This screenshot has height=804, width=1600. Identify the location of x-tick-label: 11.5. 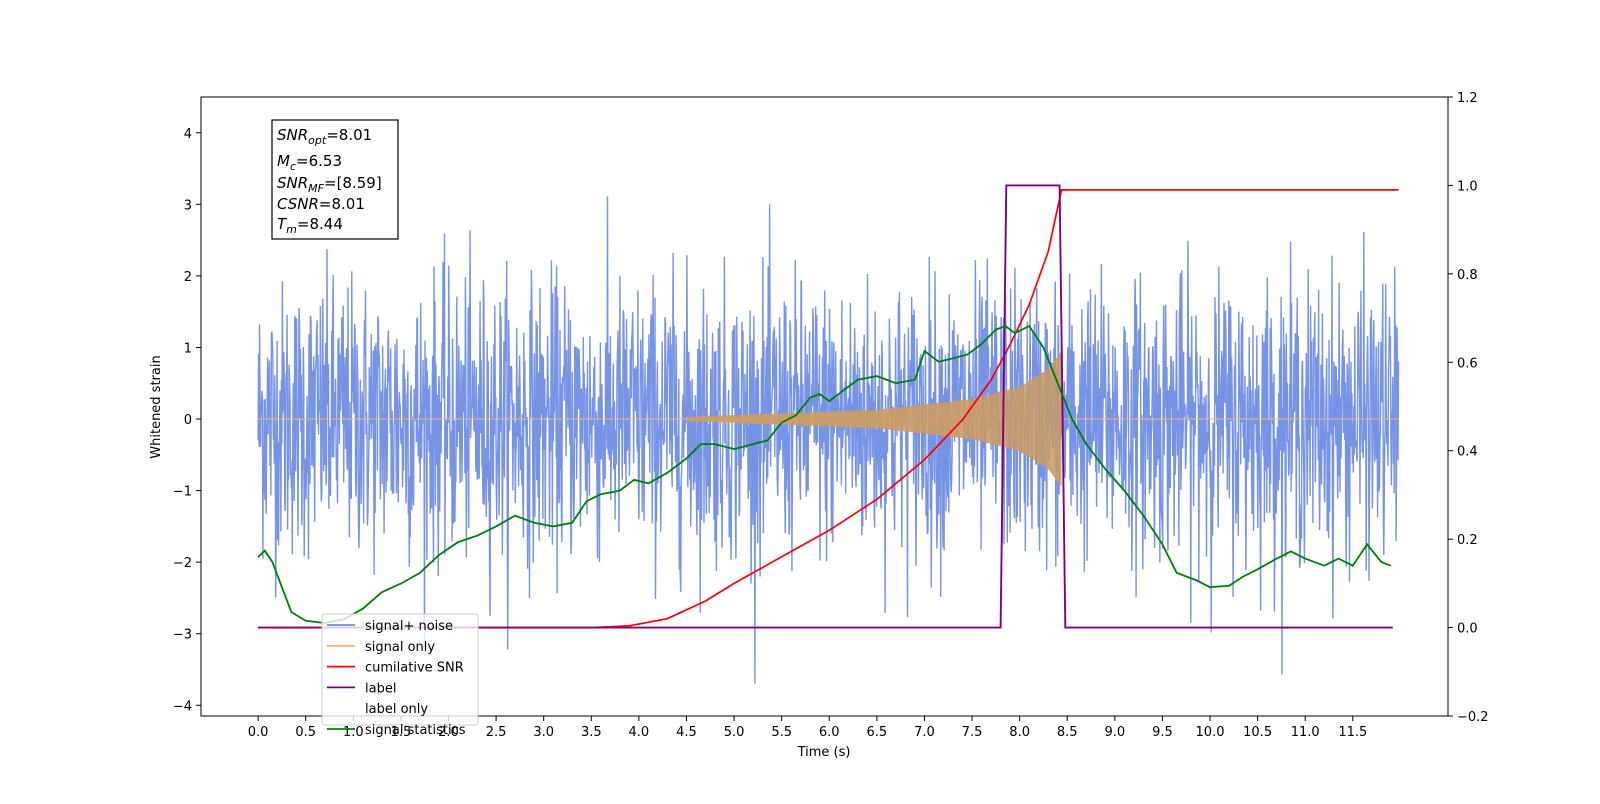
(1352, 732).